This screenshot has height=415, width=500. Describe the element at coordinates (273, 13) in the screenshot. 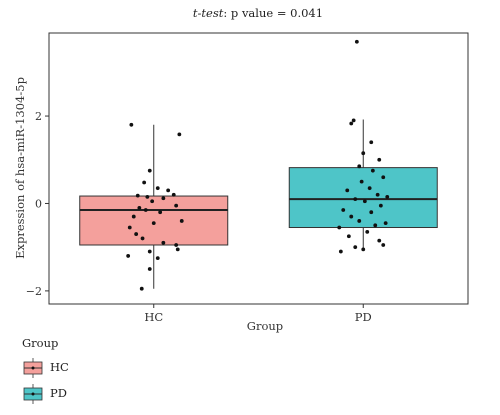

I see `title-p-value: : p value = 0.041` at that location.